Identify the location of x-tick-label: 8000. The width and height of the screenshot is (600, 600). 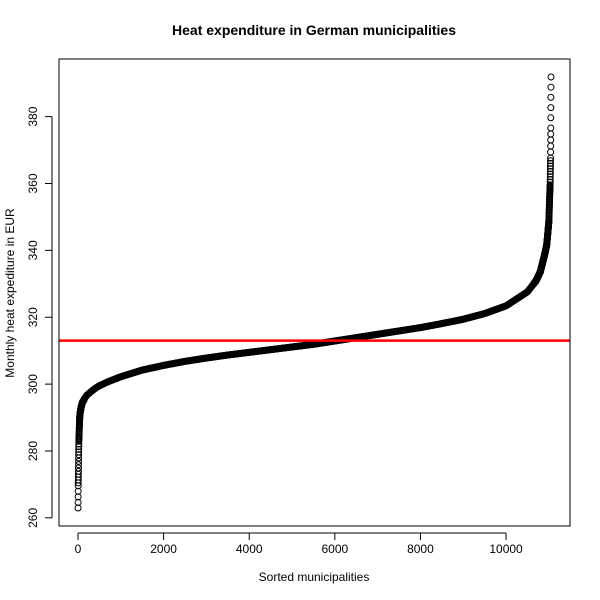
(420, 549).